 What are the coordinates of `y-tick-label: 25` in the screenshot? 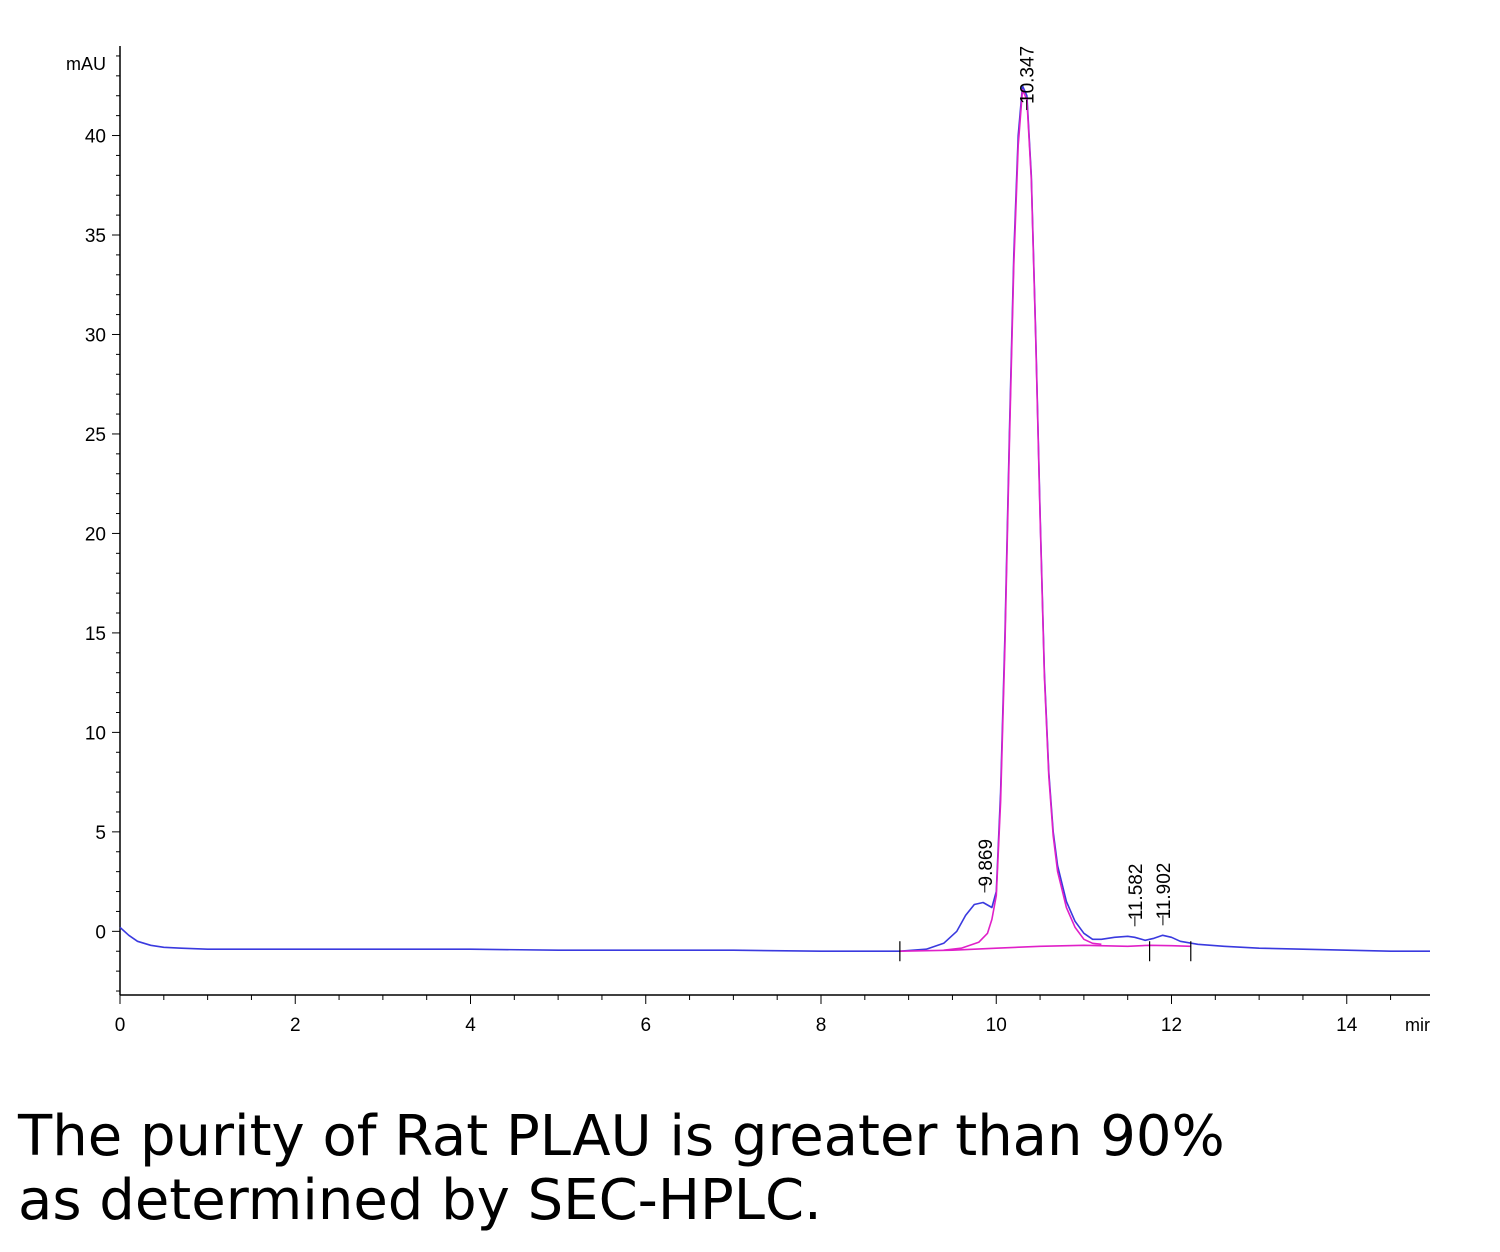 It's located at (95, 435).